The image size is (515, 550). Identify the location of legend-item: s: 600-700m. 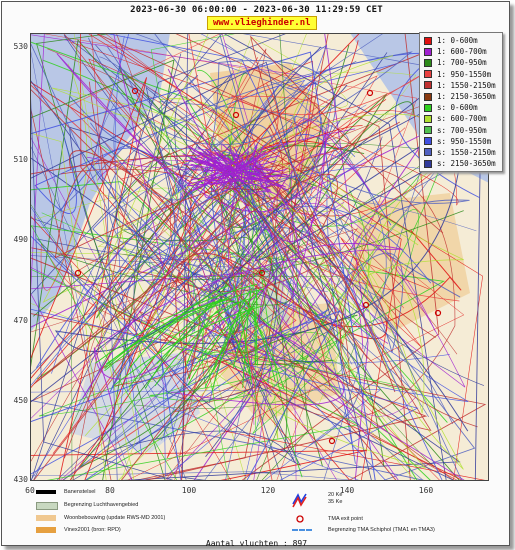
(461, 118).